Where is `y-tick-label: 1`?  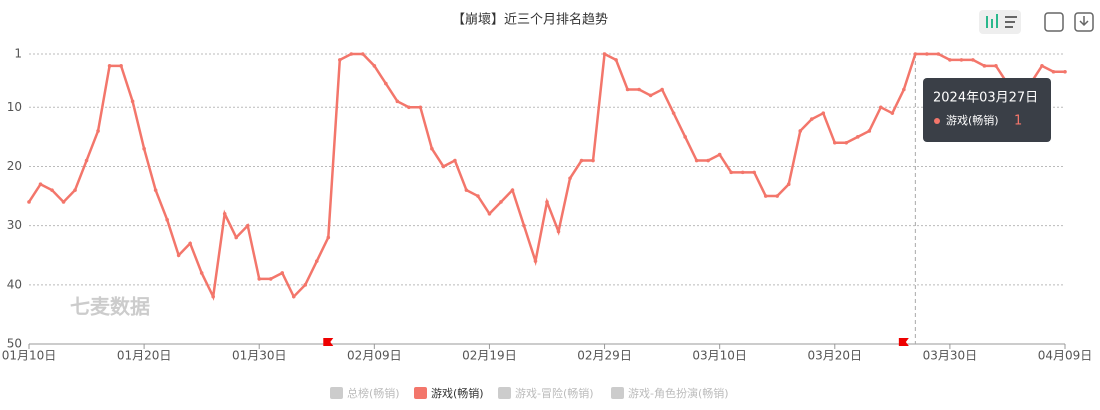
y-tick-label: 1 is located at coordinates (18, 54).